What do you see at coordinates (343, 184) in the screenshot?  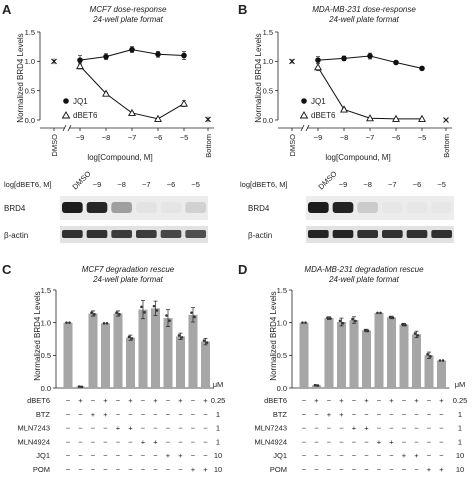 I see `blot-lane-label: −9` at bounding box center [343, 184].